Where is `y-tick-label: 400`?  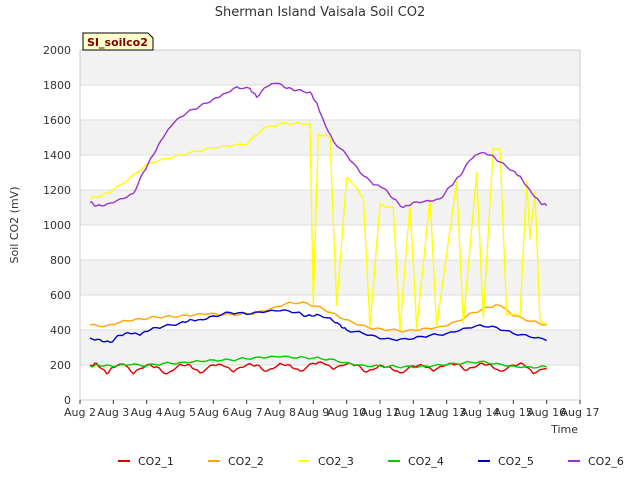
y-tick-label: 400 is located at coordinates (60, 330).